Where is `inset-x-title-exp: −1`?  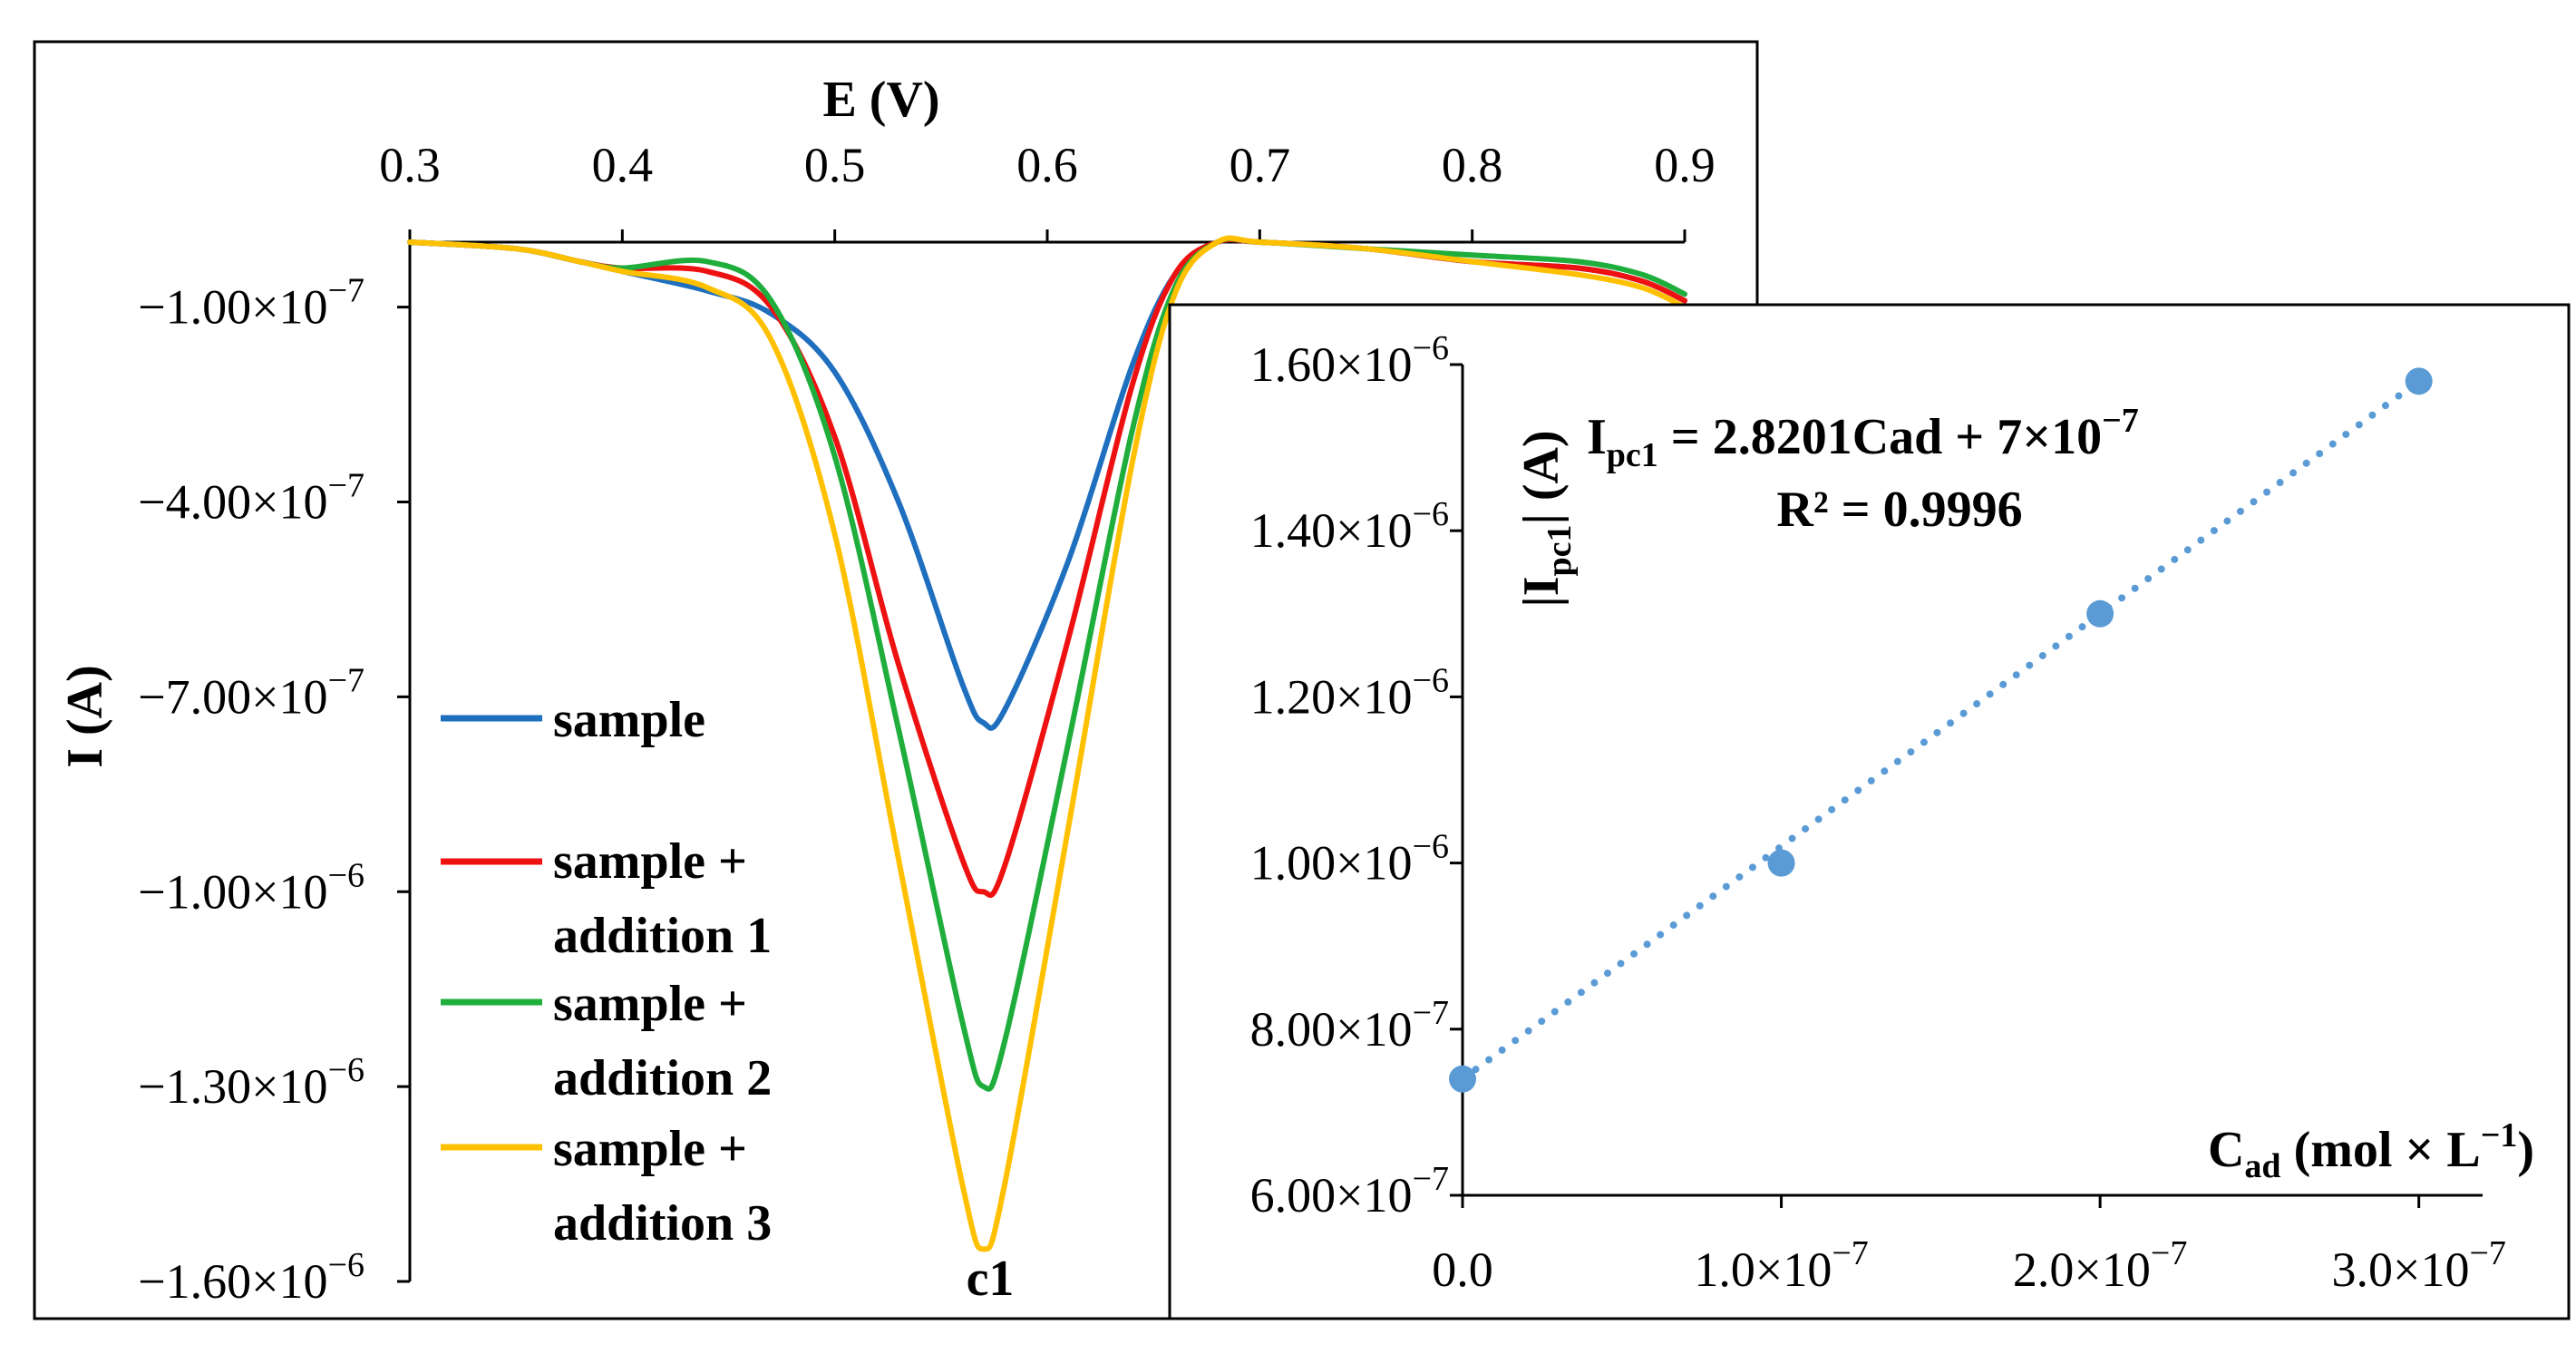 inset-x-title-exp: −1 is located at coordinates (2499, 1135).